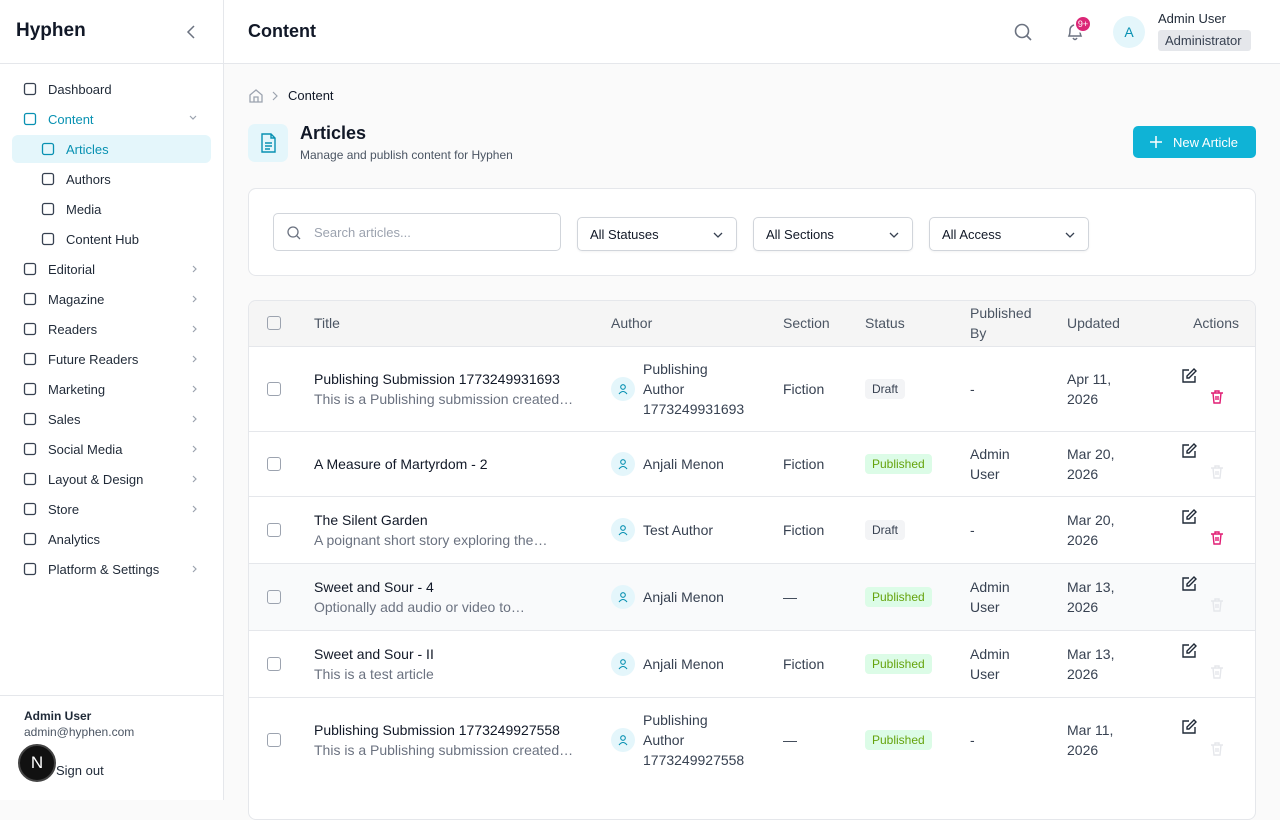  What do you see at coordinates (1101, 596) in the screenshot?
I see `updated-cell: Mar 13, 2026` at bounding box center [1101, 596].